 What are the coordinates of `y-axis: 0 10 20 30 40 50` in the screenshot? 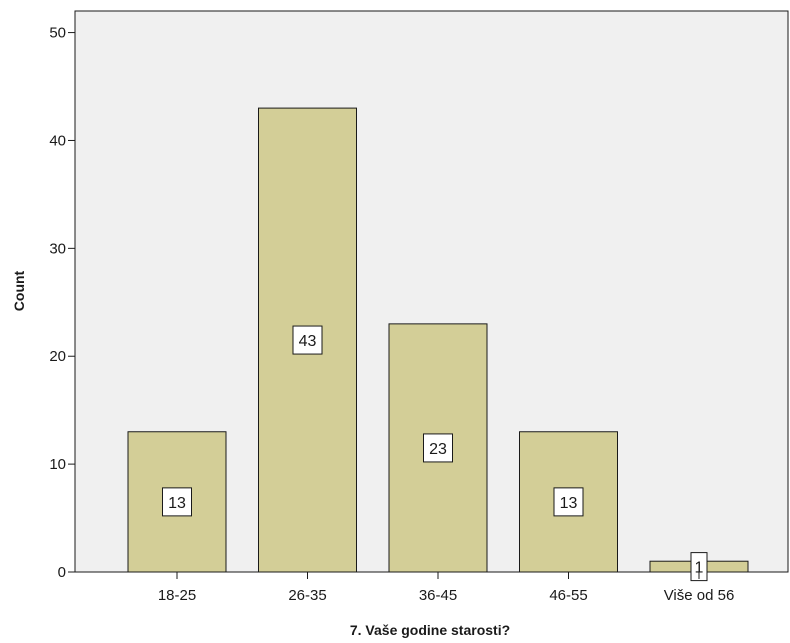 It's located at (62, 303).